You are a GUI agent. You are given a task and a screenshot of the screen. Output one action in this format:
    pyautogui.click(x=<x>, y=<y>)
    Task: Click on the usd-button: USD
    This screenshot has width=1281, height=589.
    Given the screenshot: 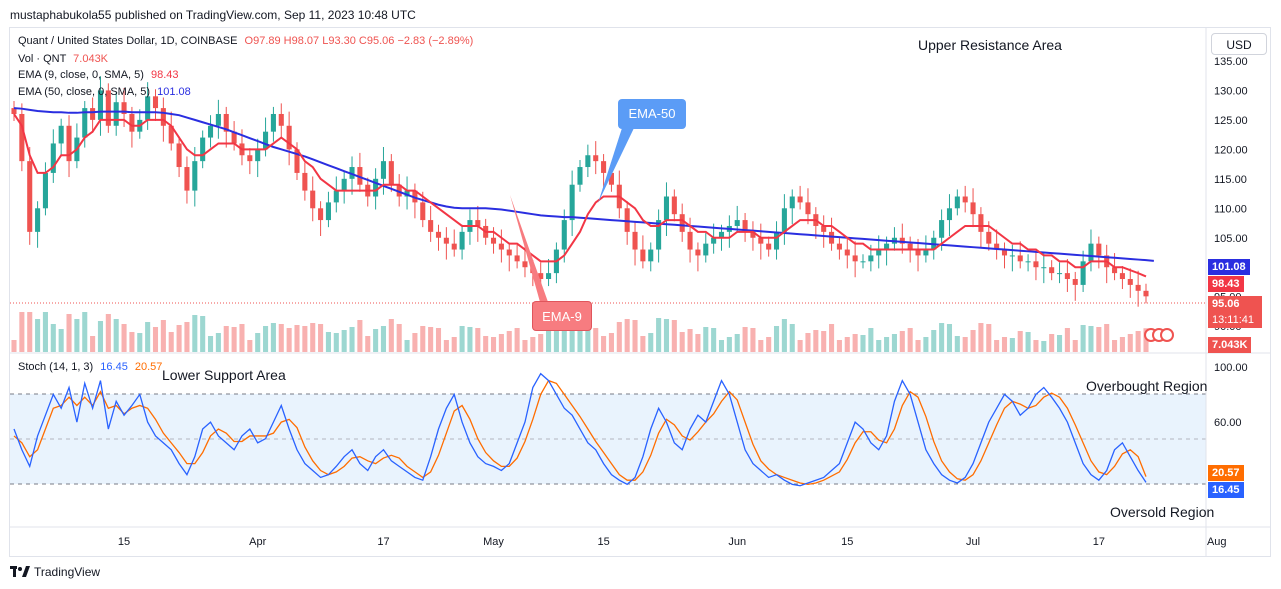 What is the action you would take?
    pyautogui.click(x=1239, y=44)
    